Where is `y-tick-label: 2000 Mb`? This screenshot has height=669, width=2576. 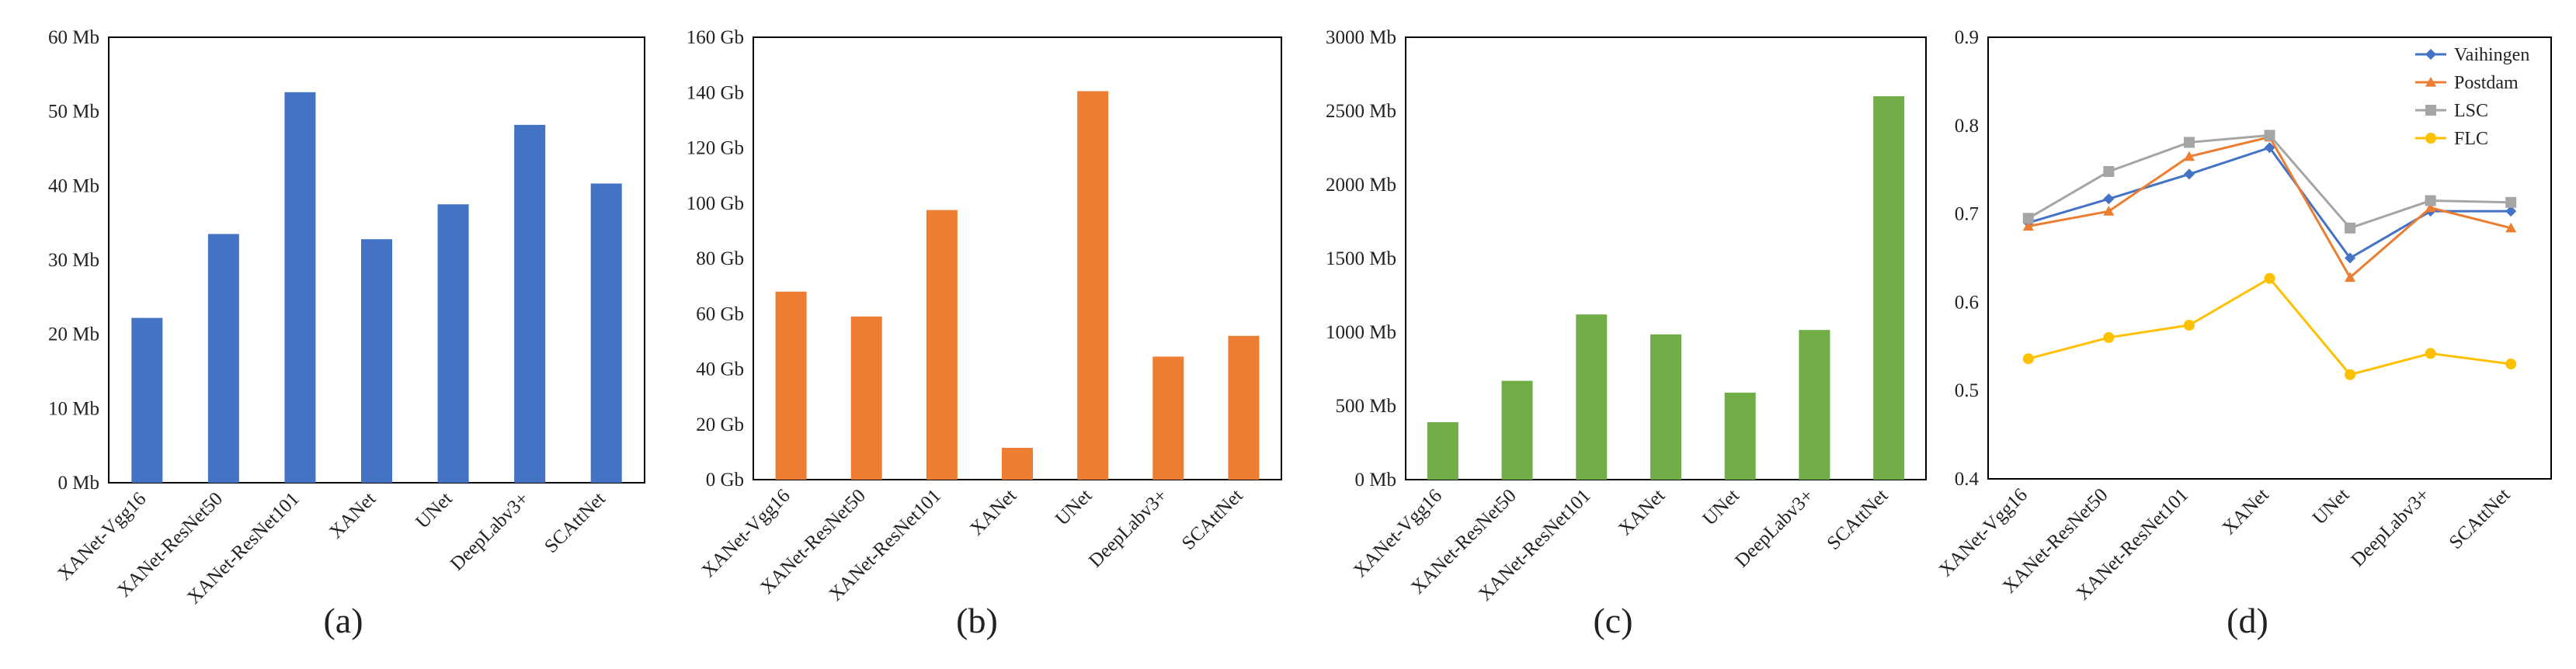 y-tick-label: 2000 Mb is located at coordinates (1361, 185).